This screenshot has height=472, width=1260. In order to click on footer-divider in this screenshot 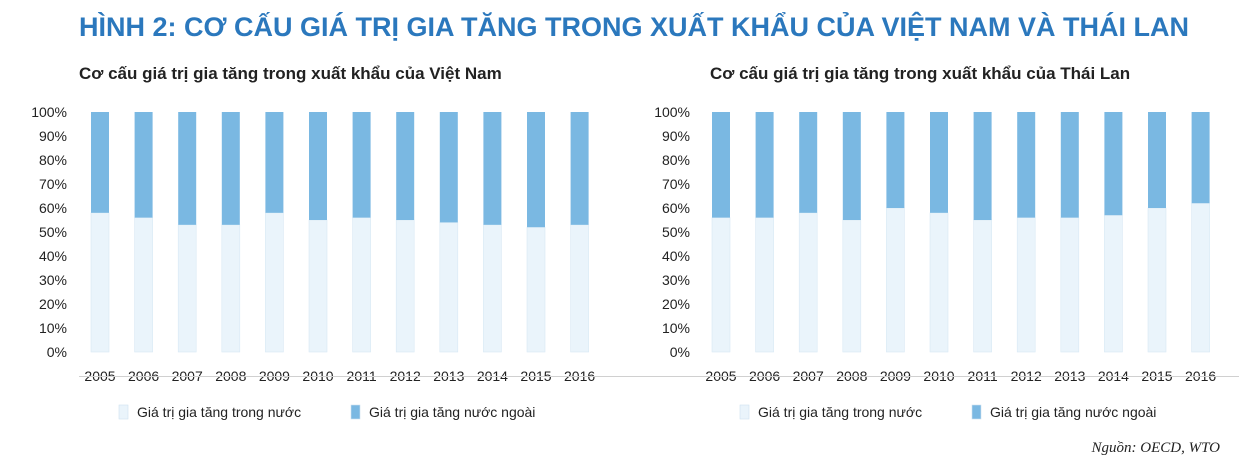, I will do `click(659, 376)`.